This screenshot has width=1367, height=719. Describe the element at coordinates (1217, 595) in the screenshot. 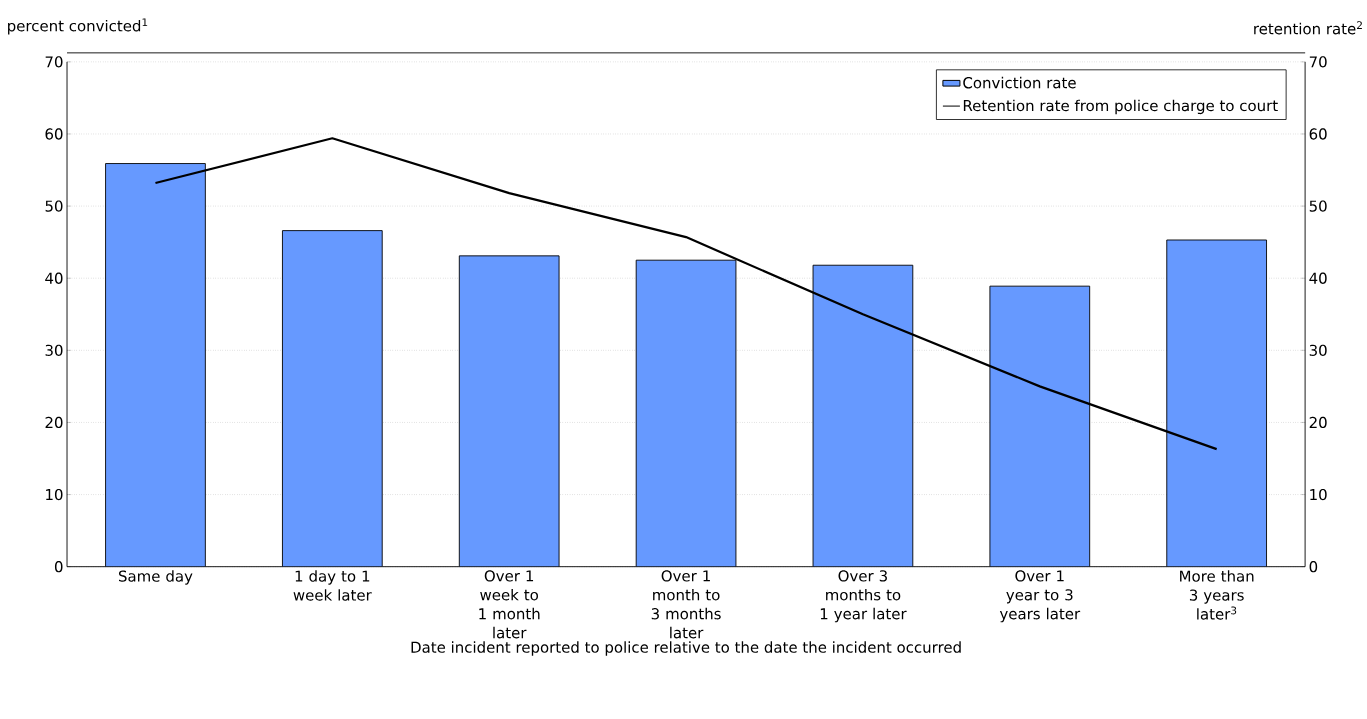

I see `x-tick-label: More than 3 years later$^{3}$` at that location.